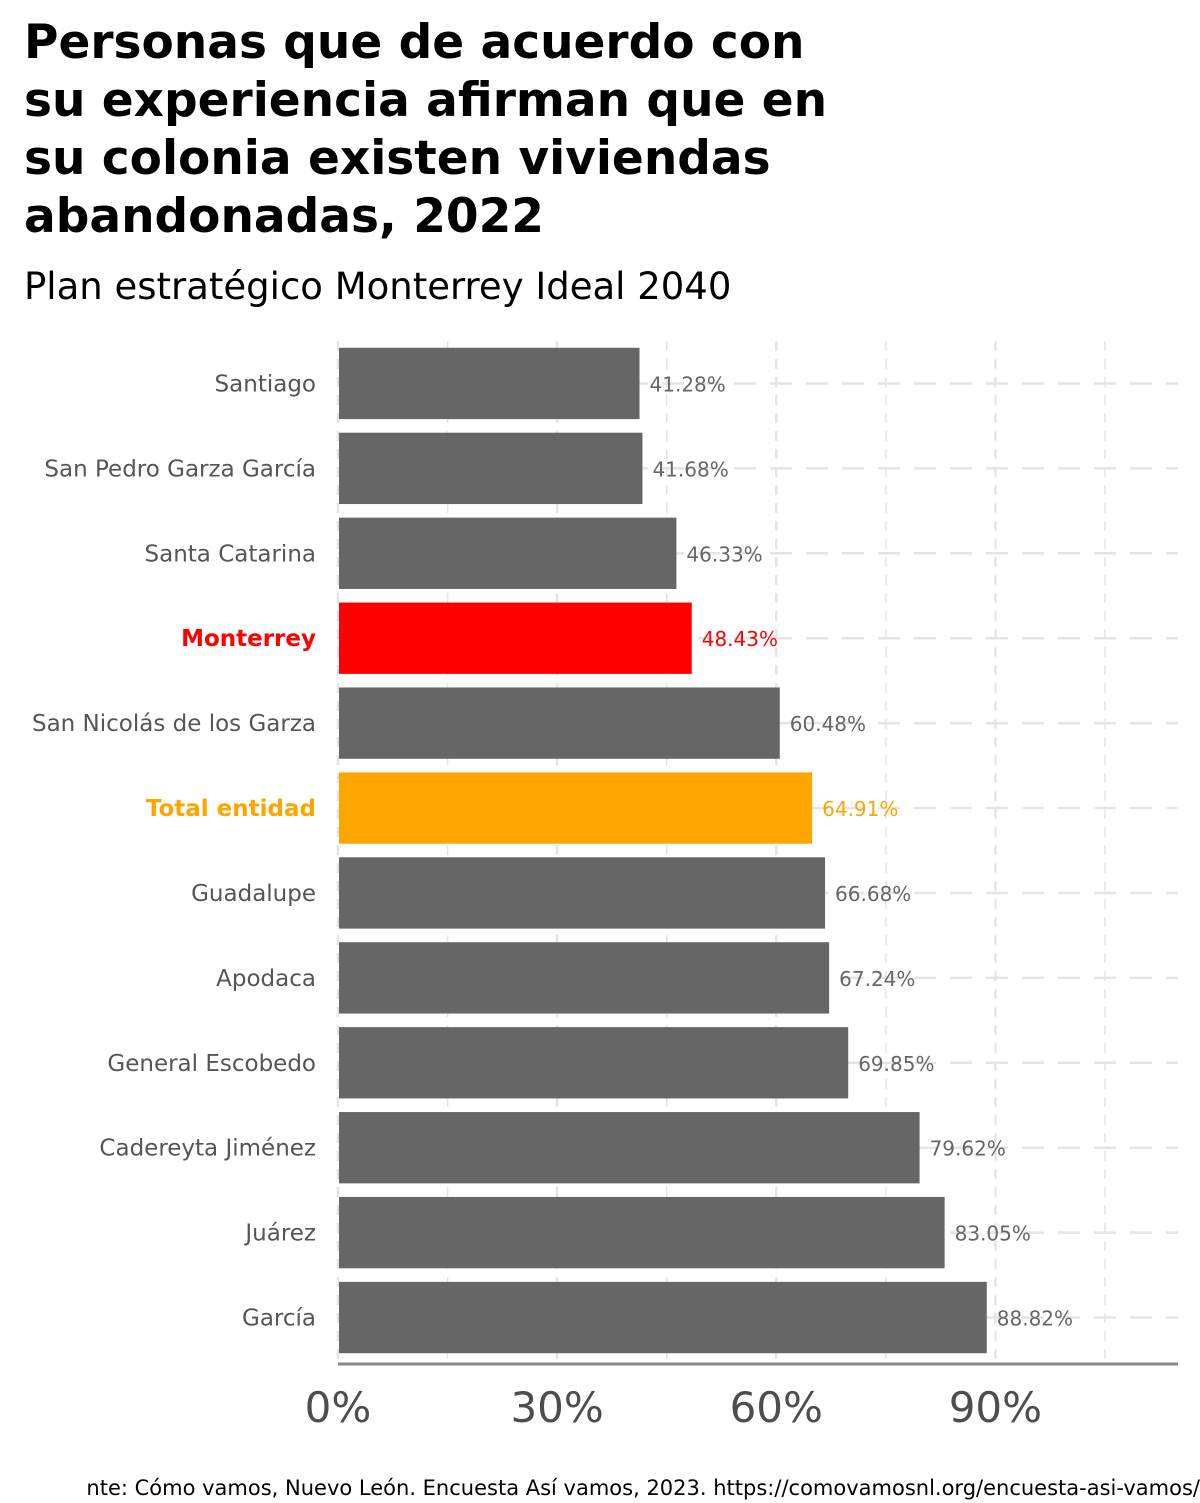 The image size is (1200, 1503). What do you see at coordinates (279, 1319) in the screenshot?
I see `category-label: García` at bounding box center [279, 1319].